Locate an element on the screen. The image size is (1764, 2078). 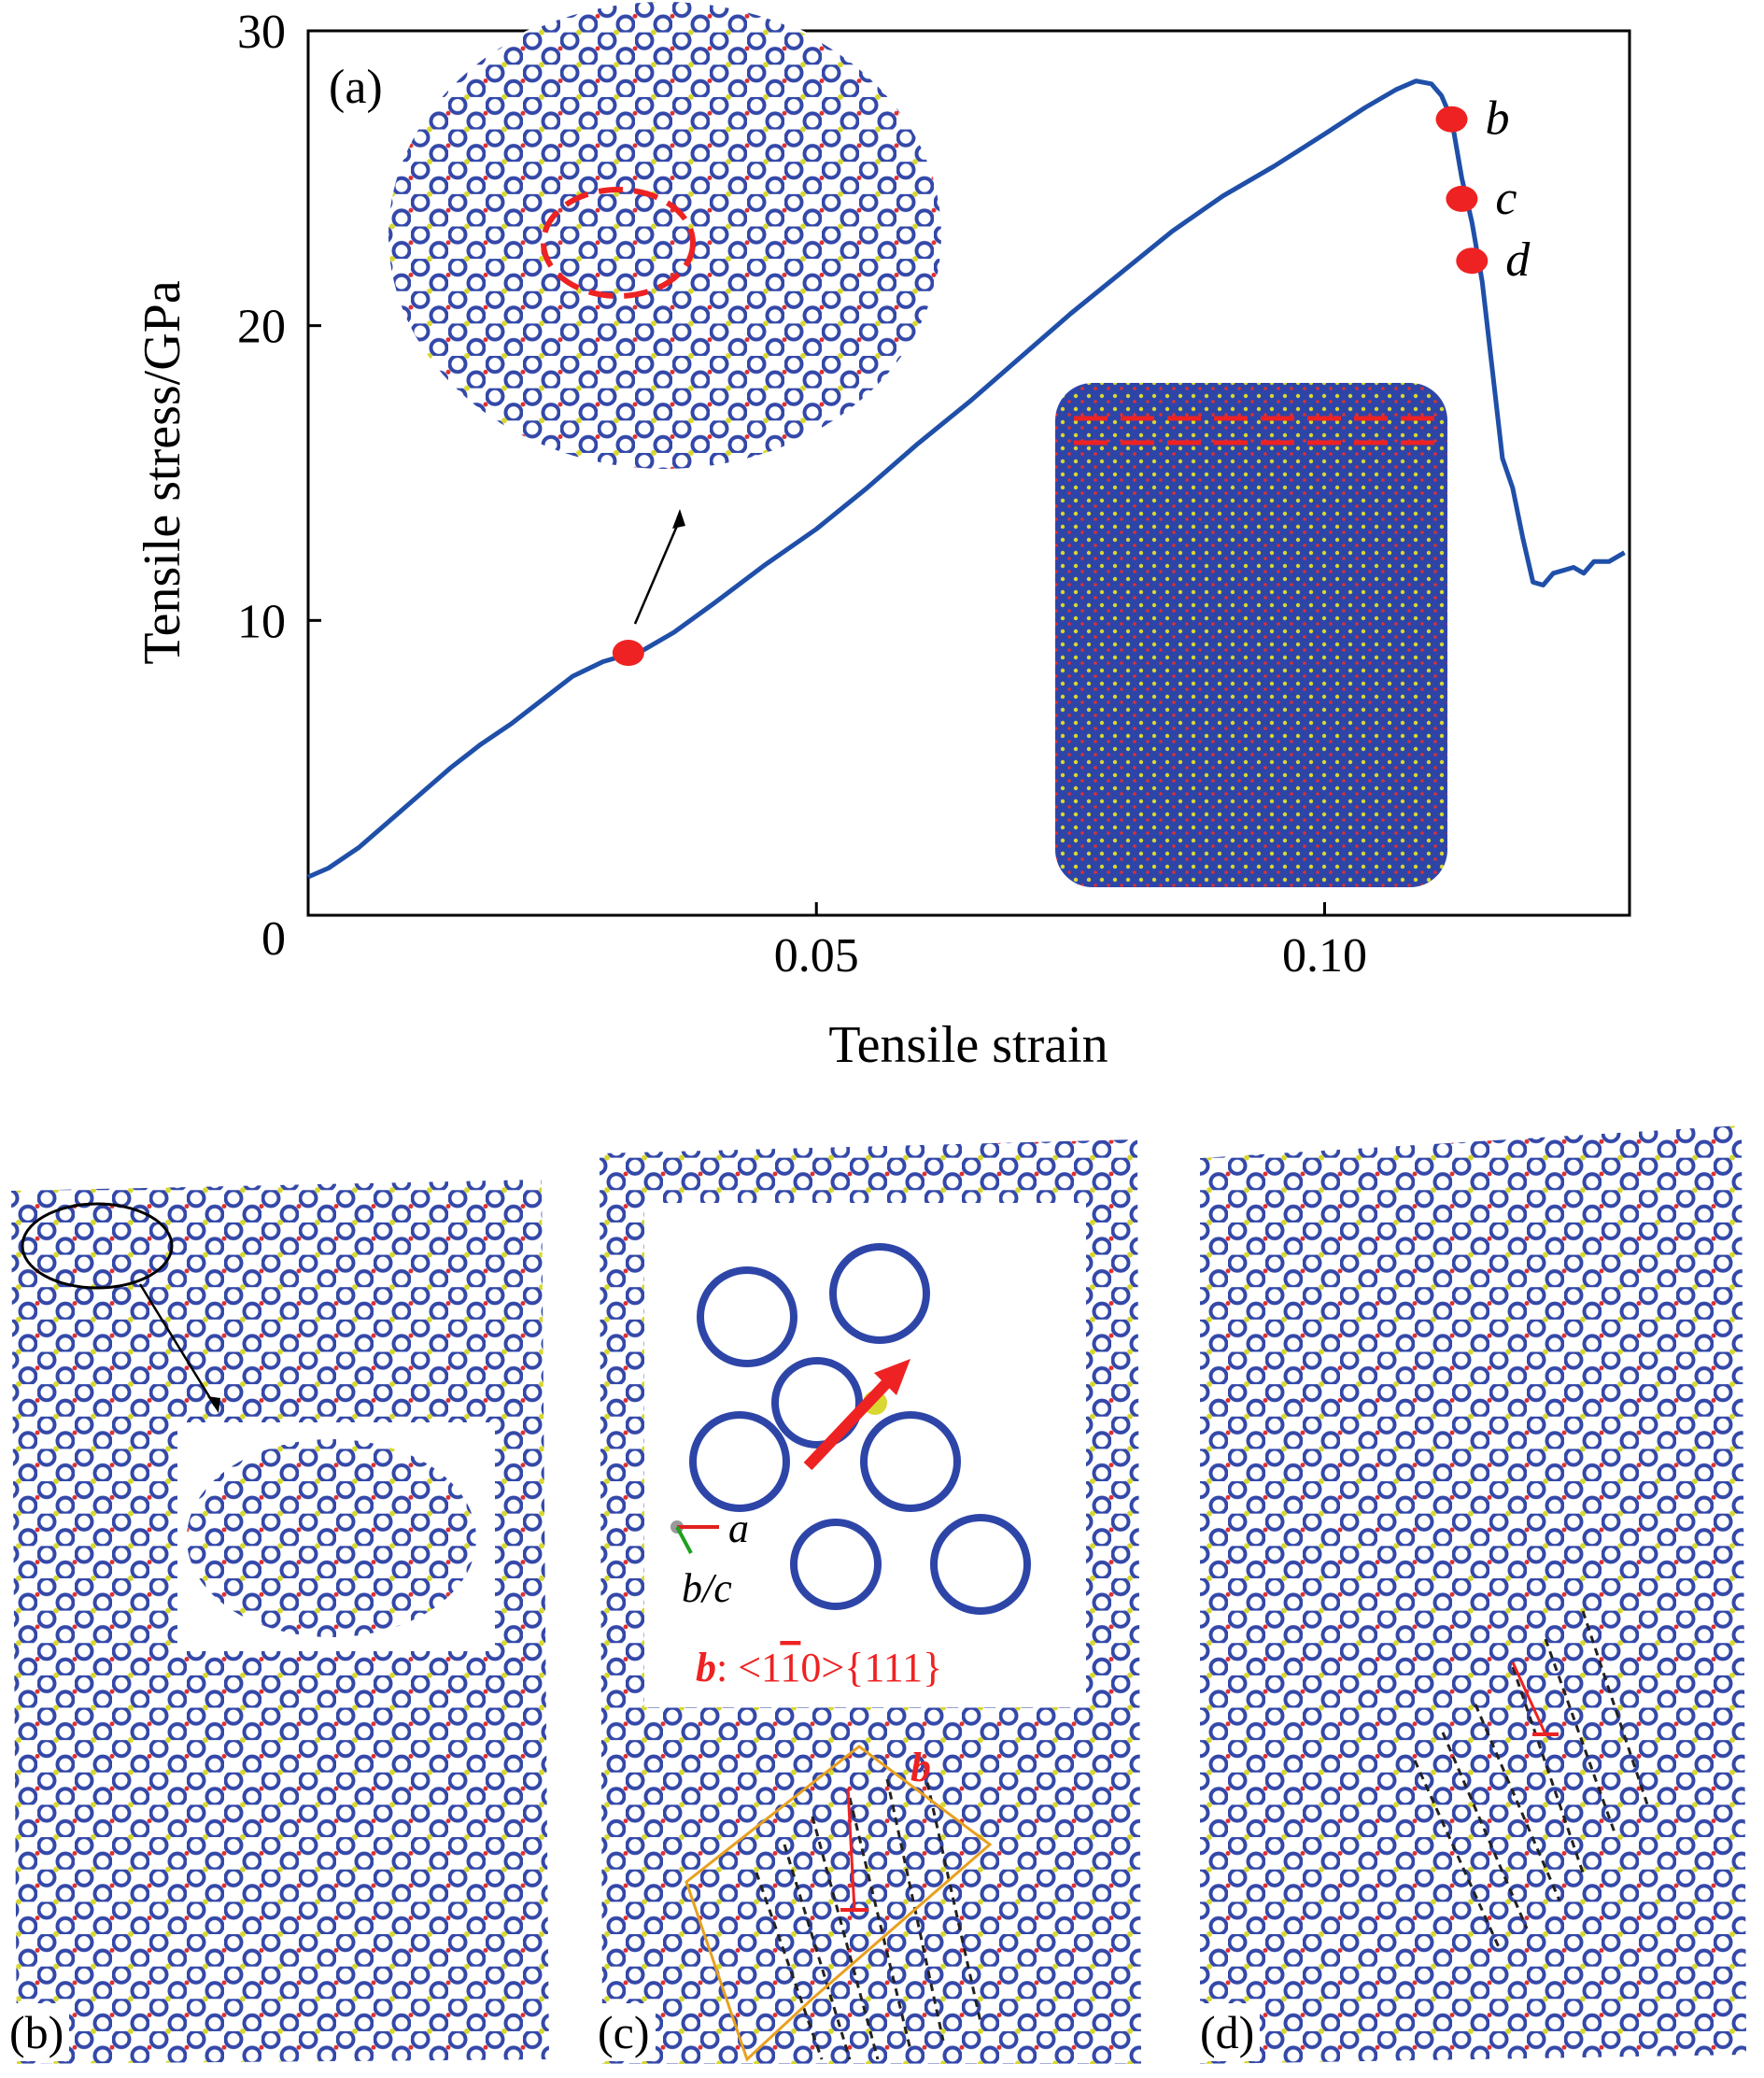
x-tick-label: 0.10 is located at coordinates (1324, 955).